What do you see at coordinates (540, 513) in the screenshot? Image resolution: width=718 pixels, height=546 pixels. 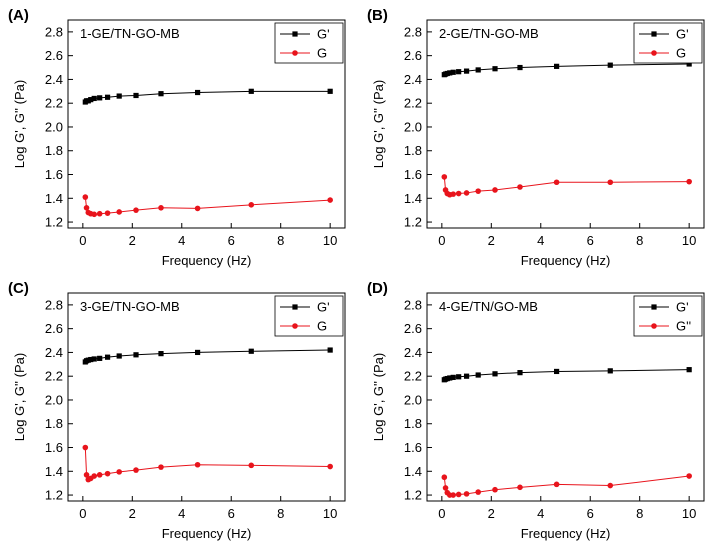 I see `x-tick-label: 4` at bounding box center [540, 513].